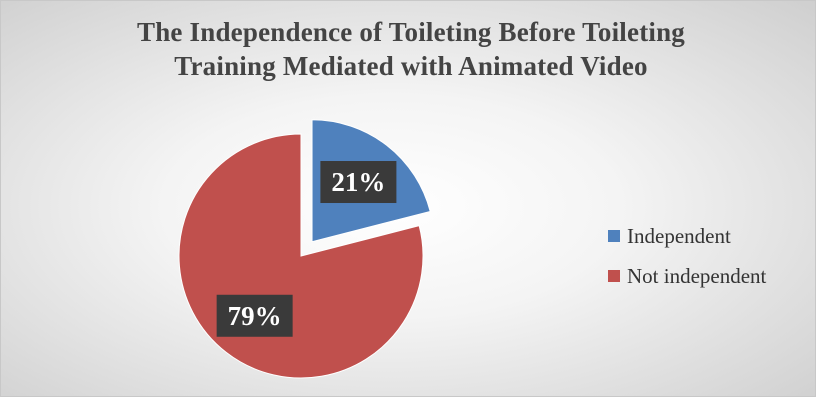 The image size is (816, 397). I want to click on data-label-text-independent: 21%, so click(358, 182).